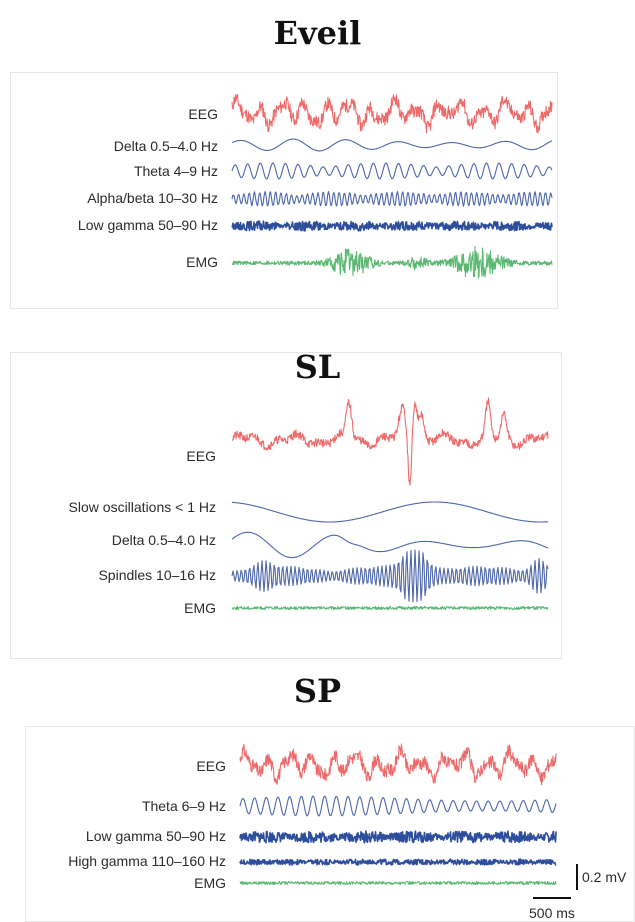 This screenshot has height=922, width=635. What do you see at coordinates (211, 766) in the screenshot?
I see `trace-label-sp-eeg: EEG` at bounding box center [211, 766].